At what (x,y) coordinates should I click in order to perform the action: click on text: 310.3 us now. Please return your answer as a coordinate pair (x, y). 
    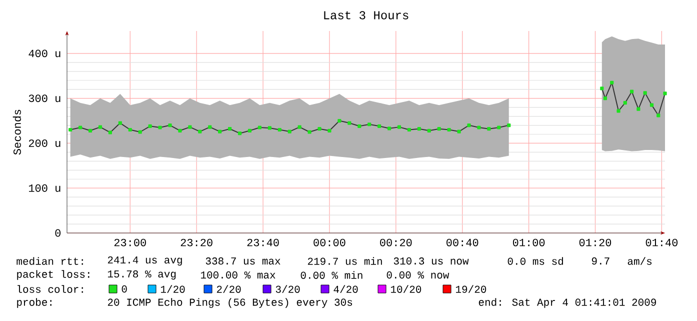
    Looking at the image, I should click on (431, 261).